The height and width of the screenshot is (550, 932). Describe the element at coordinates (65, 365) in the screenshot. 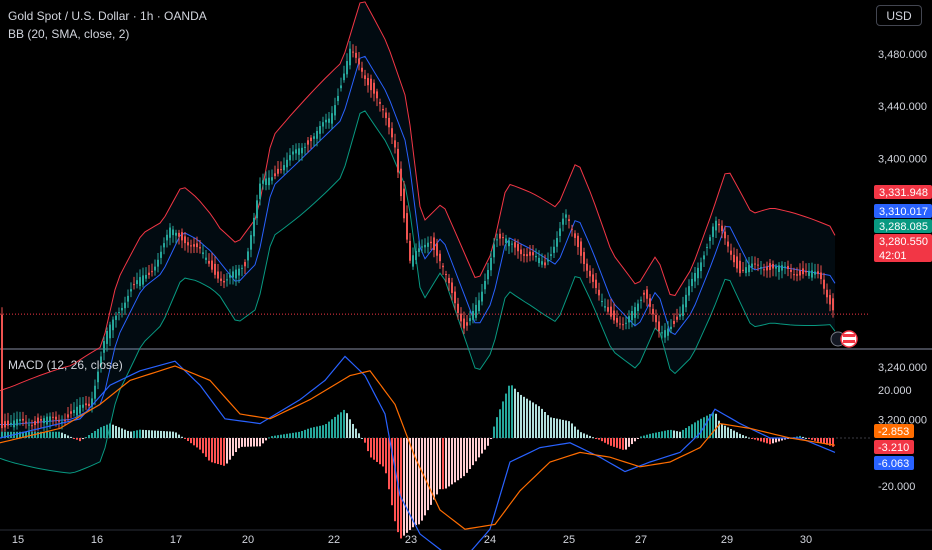

I see `macd-legend: MACD (12, 26, close)` at that location.